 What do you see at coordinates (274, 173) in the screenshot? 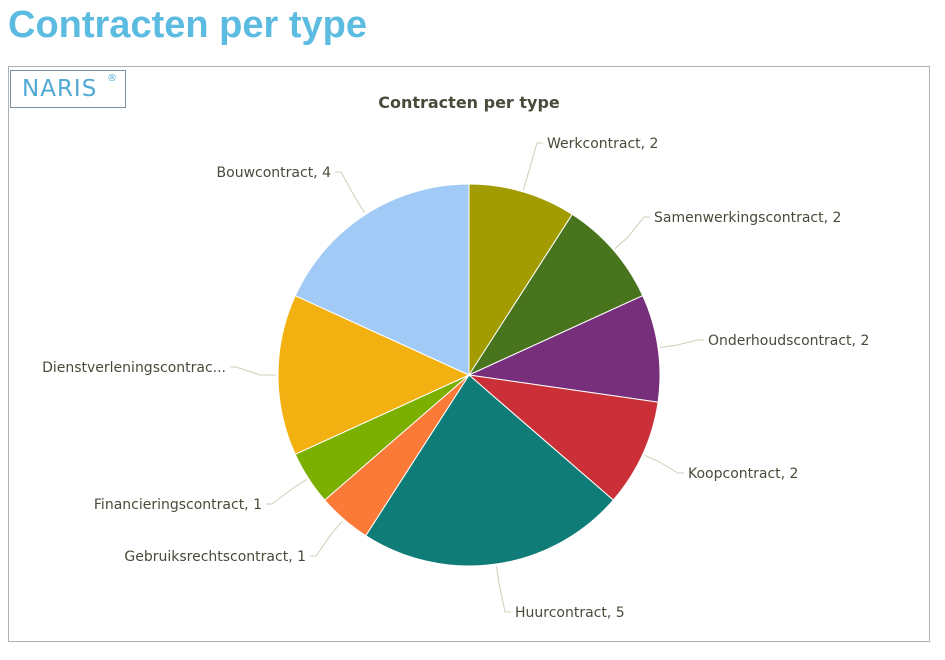
I see `slice-label-bouwcontract: Bouwcontract, 4` at bounding box center [274, 173].